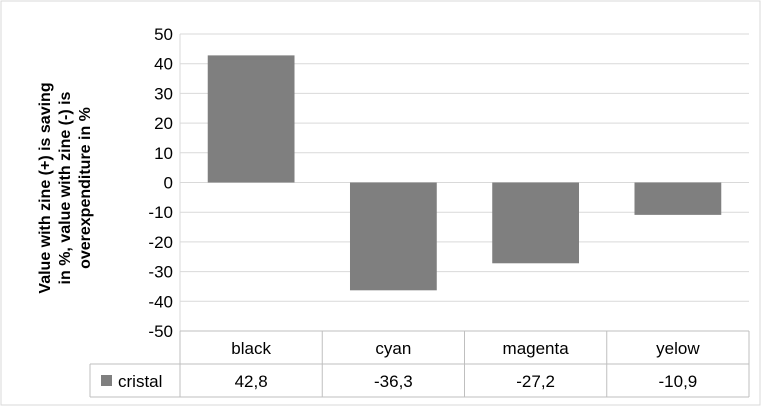 Image resolution: width=762 pixels, height=407 pixels. What do you see at coordinates (160, 212) in the screenshot?
I see `y-tick-label: -10` at bounding box center [160, 212].